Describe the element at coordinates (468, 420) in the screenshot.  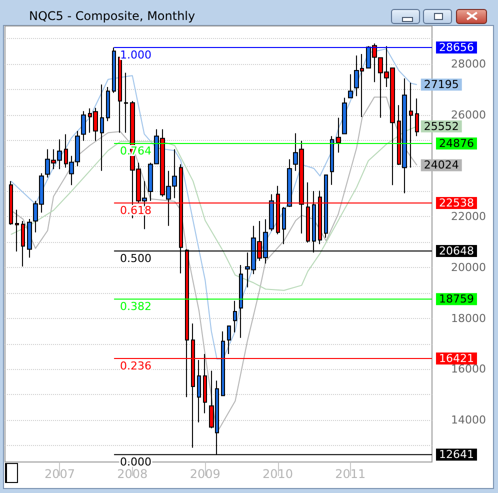
I see `y-tick-label: 14000` at that location.